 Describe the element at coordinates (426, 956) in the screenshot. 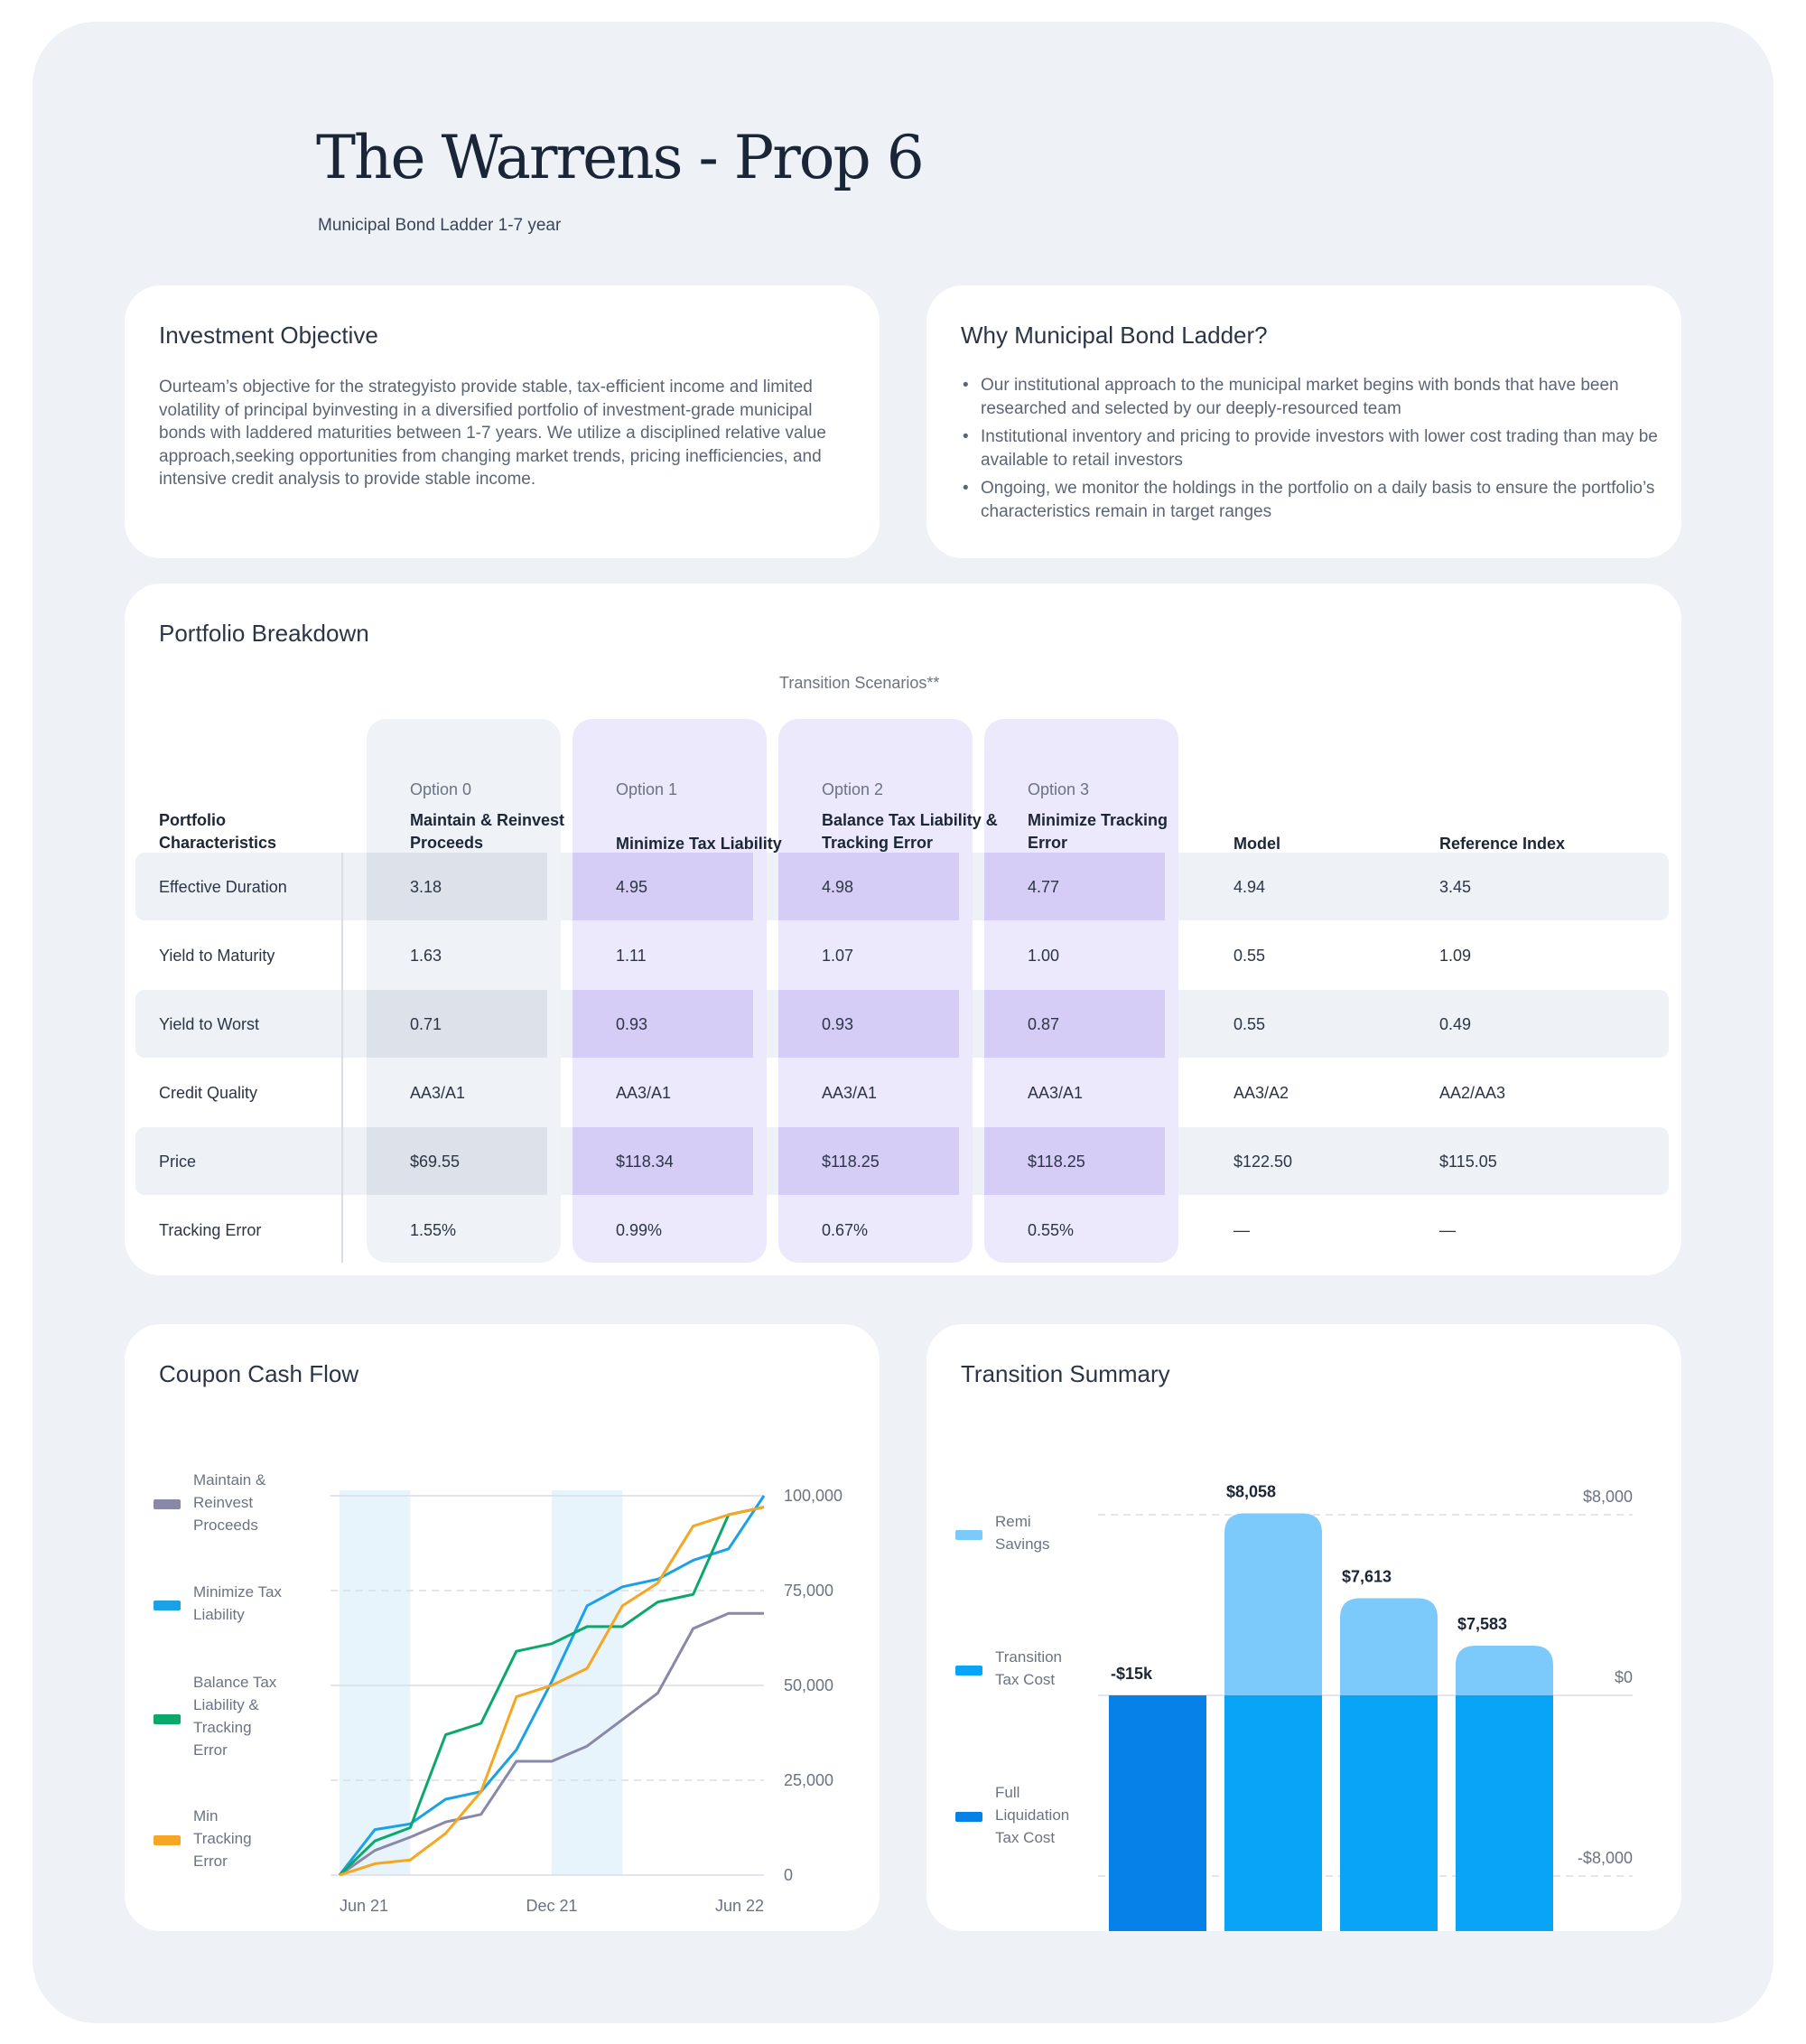

I see `table-cell: 1.63` at that location.